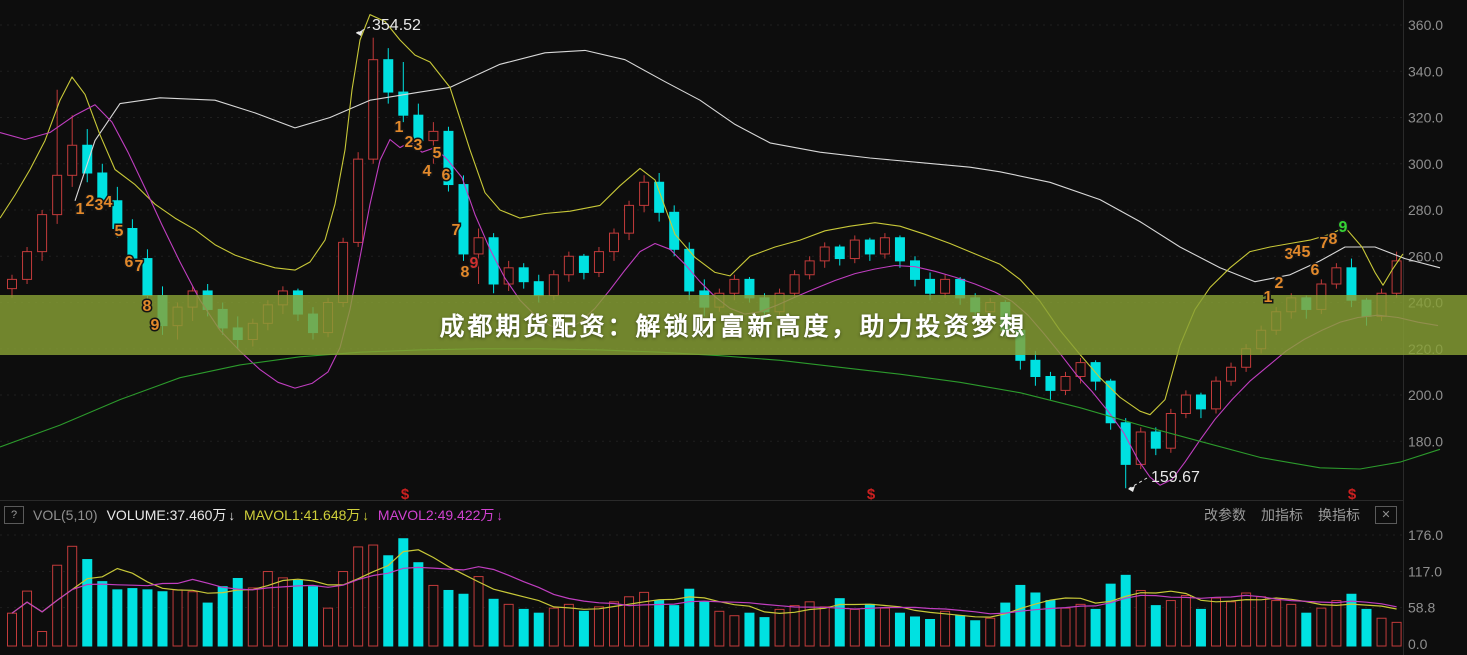 The image size is (1467, 655). What do you see at coordinates (1425, 395) in the screenshot?
I see `svg-text: 200.0` at bounding box center [1425, 395].